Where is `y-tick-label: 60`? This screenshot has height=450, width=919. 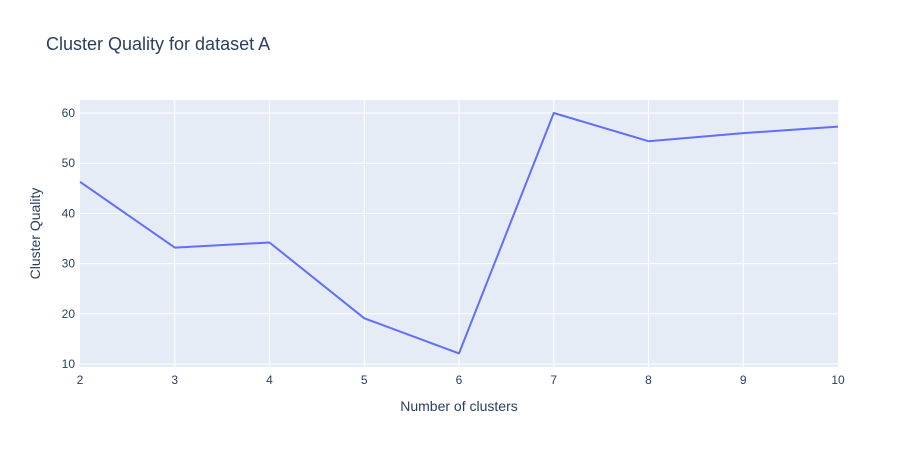 y-tick-label: 60 is located at coordinates (69, 113).